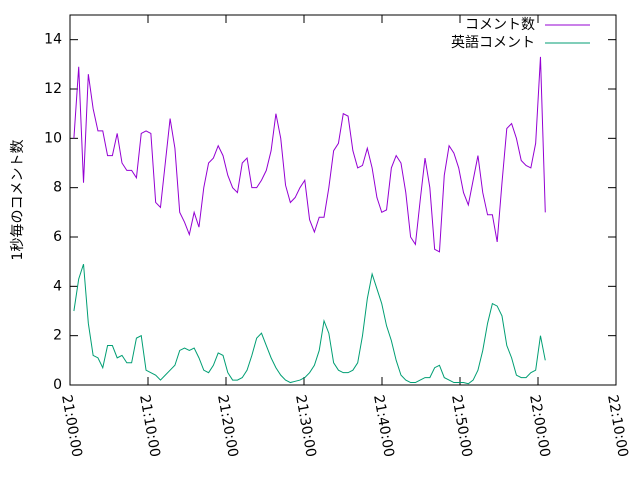 The image size is (640, 480). I want to click on y-tick-label: 14, so click(53, 40).